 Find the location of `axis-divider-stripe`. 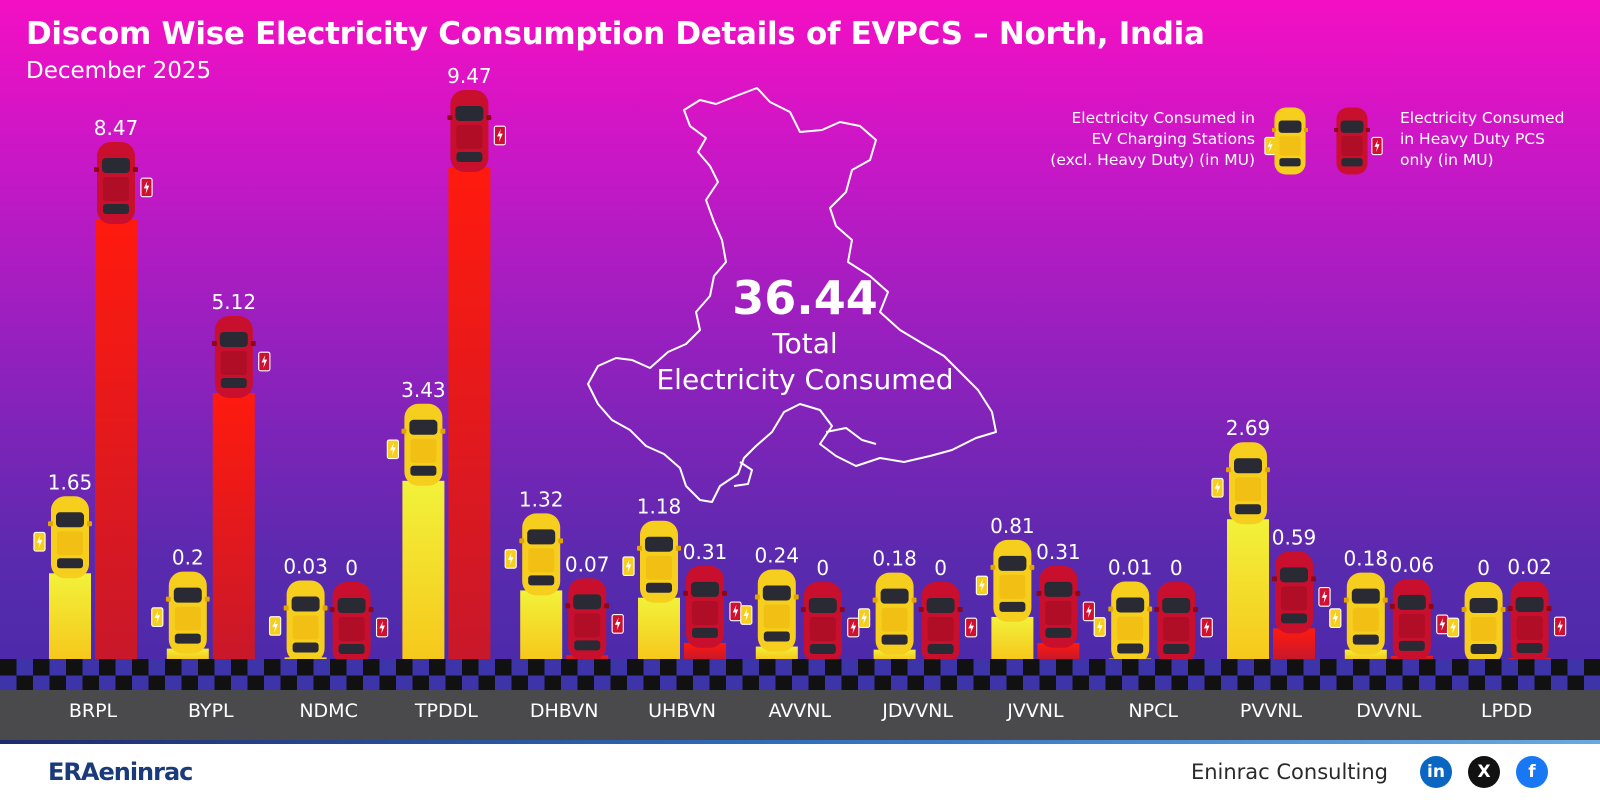

axis-divider-stripe is located at coordinates (800, 742).